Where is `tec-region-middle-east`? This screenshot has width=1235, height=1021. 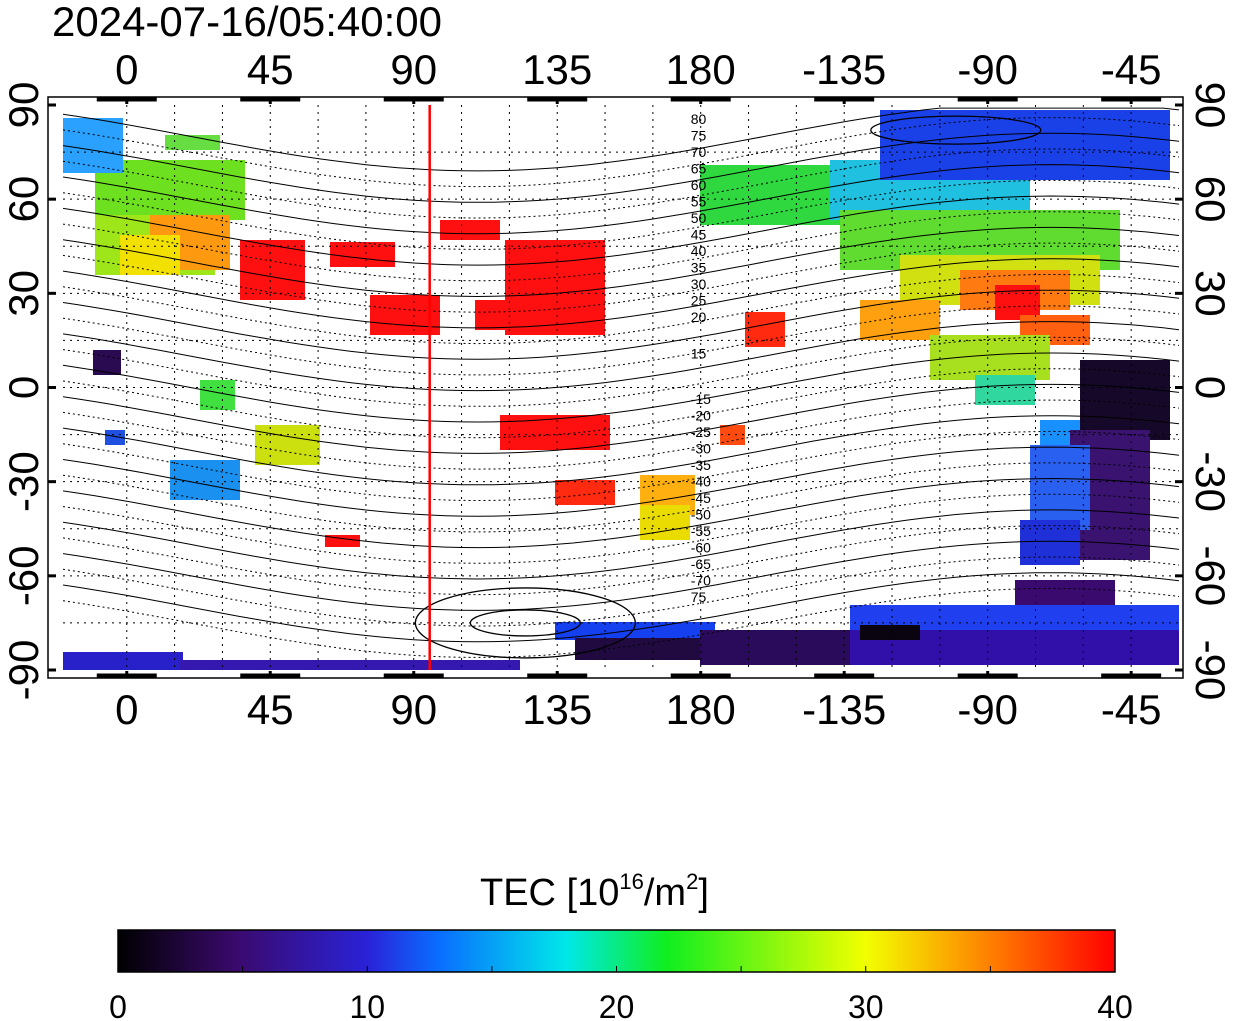
tec-region-middle-east is located at coordinates (272, 270).